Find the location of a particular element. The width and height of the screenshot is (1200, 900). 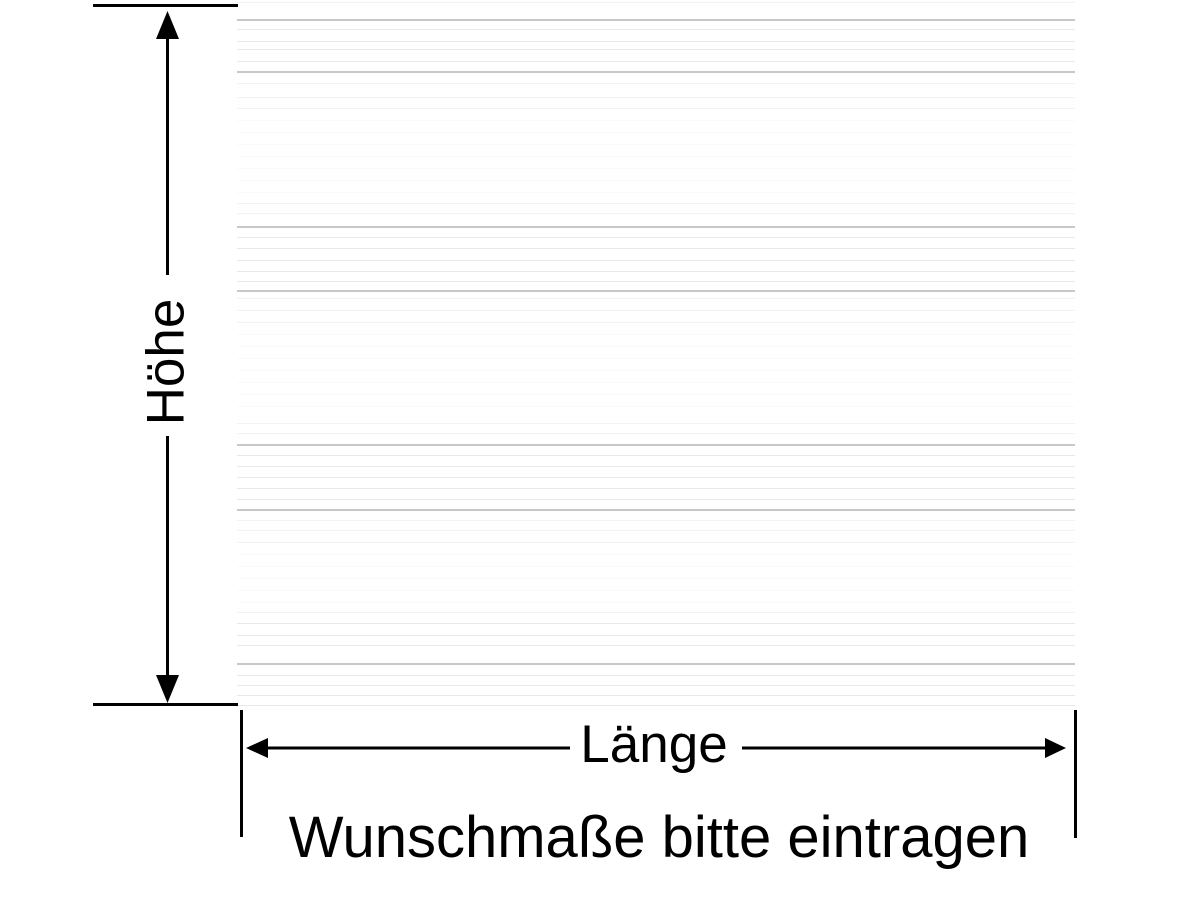

arrow-right-icon is located at coordinates (1055, 748).